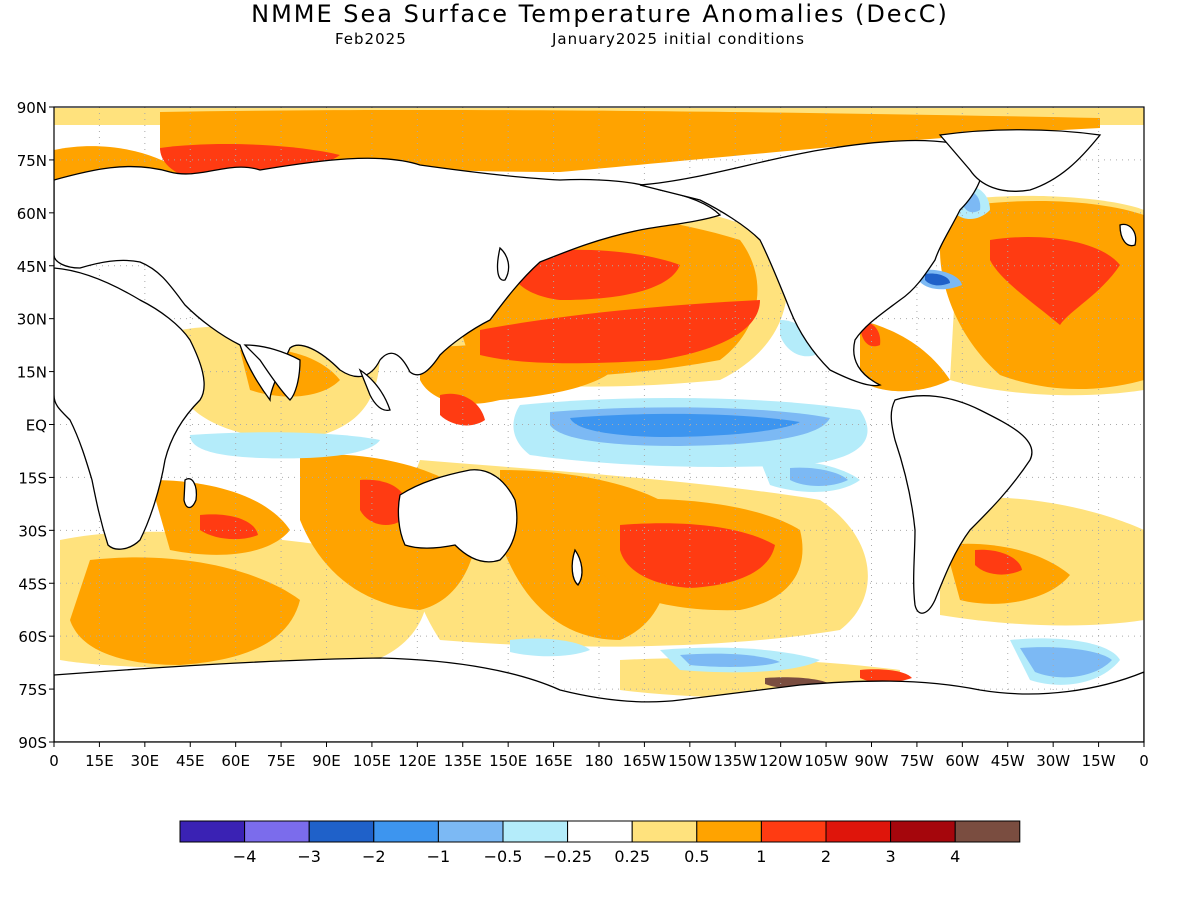  What do you see at coordinates (32, 690) in the screenshot?
I see `lat-tick-label: 75S` at bounding box center [32, 690].